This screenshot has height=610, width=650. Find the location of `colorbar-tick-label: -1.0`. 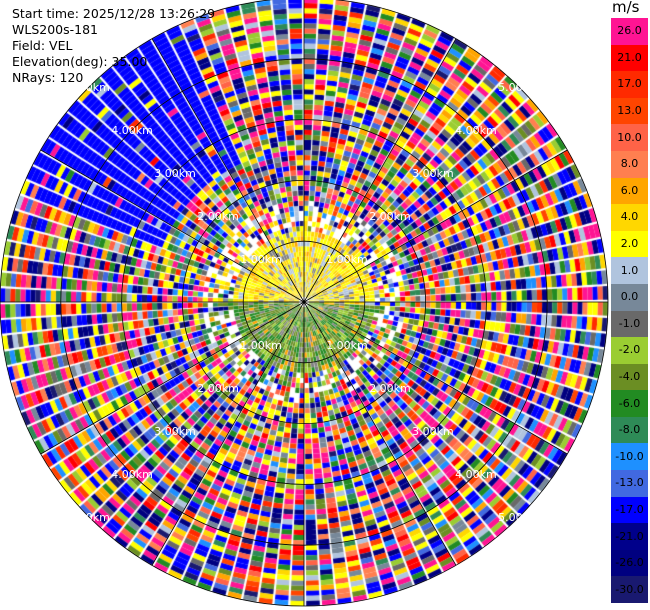

colorbar-tick-label: -1.0 is located at coordinates (629, 323).